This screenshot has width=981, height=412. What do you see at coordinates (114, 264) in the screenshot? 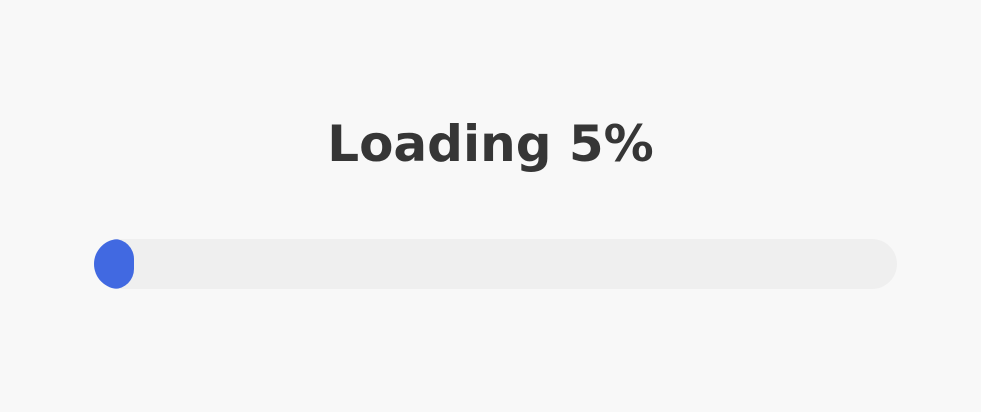
I see `progress-bar-fill` at bounding box center [114, 264].